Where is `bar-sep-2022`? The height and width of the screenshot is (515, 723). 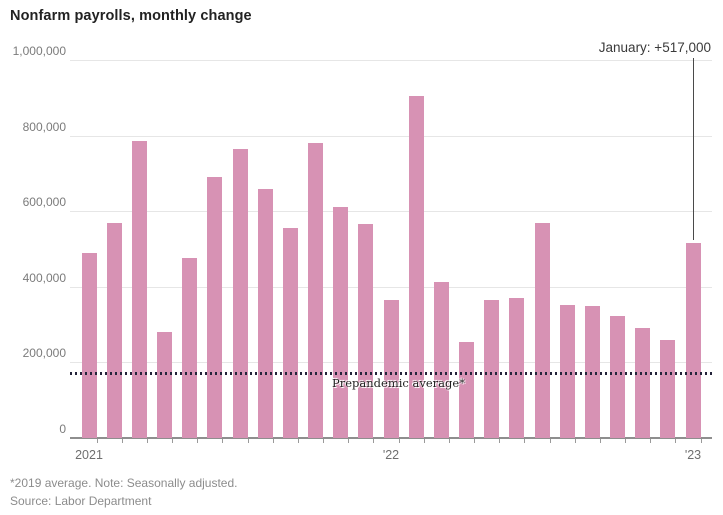 bar-sep-2022 is located at coordinates (592, 371).